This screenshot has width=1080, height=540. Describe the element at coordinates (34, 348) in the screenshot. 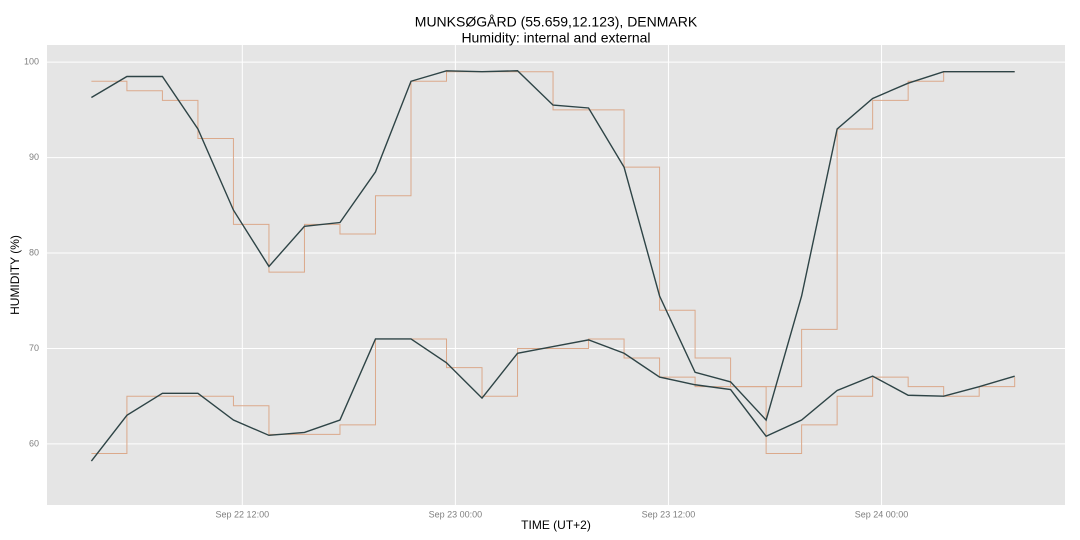

I see `y-tick-label: 70` at that location.